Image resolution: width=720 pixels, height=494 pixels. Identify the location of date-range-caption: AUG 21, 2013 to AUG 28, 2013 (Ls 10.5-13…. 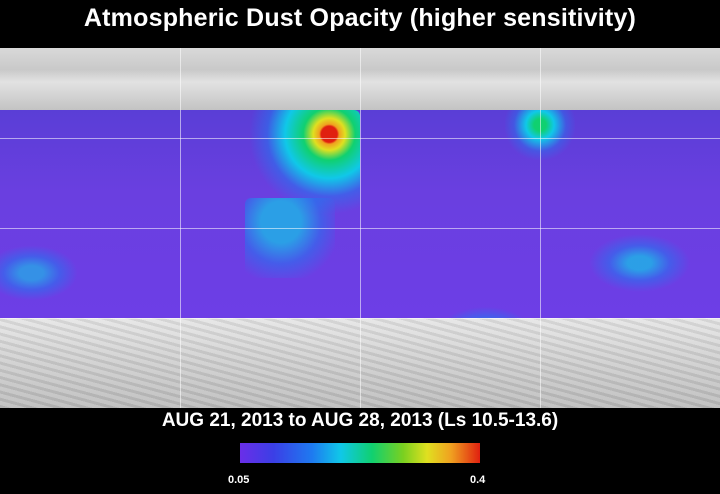
(360, 420).